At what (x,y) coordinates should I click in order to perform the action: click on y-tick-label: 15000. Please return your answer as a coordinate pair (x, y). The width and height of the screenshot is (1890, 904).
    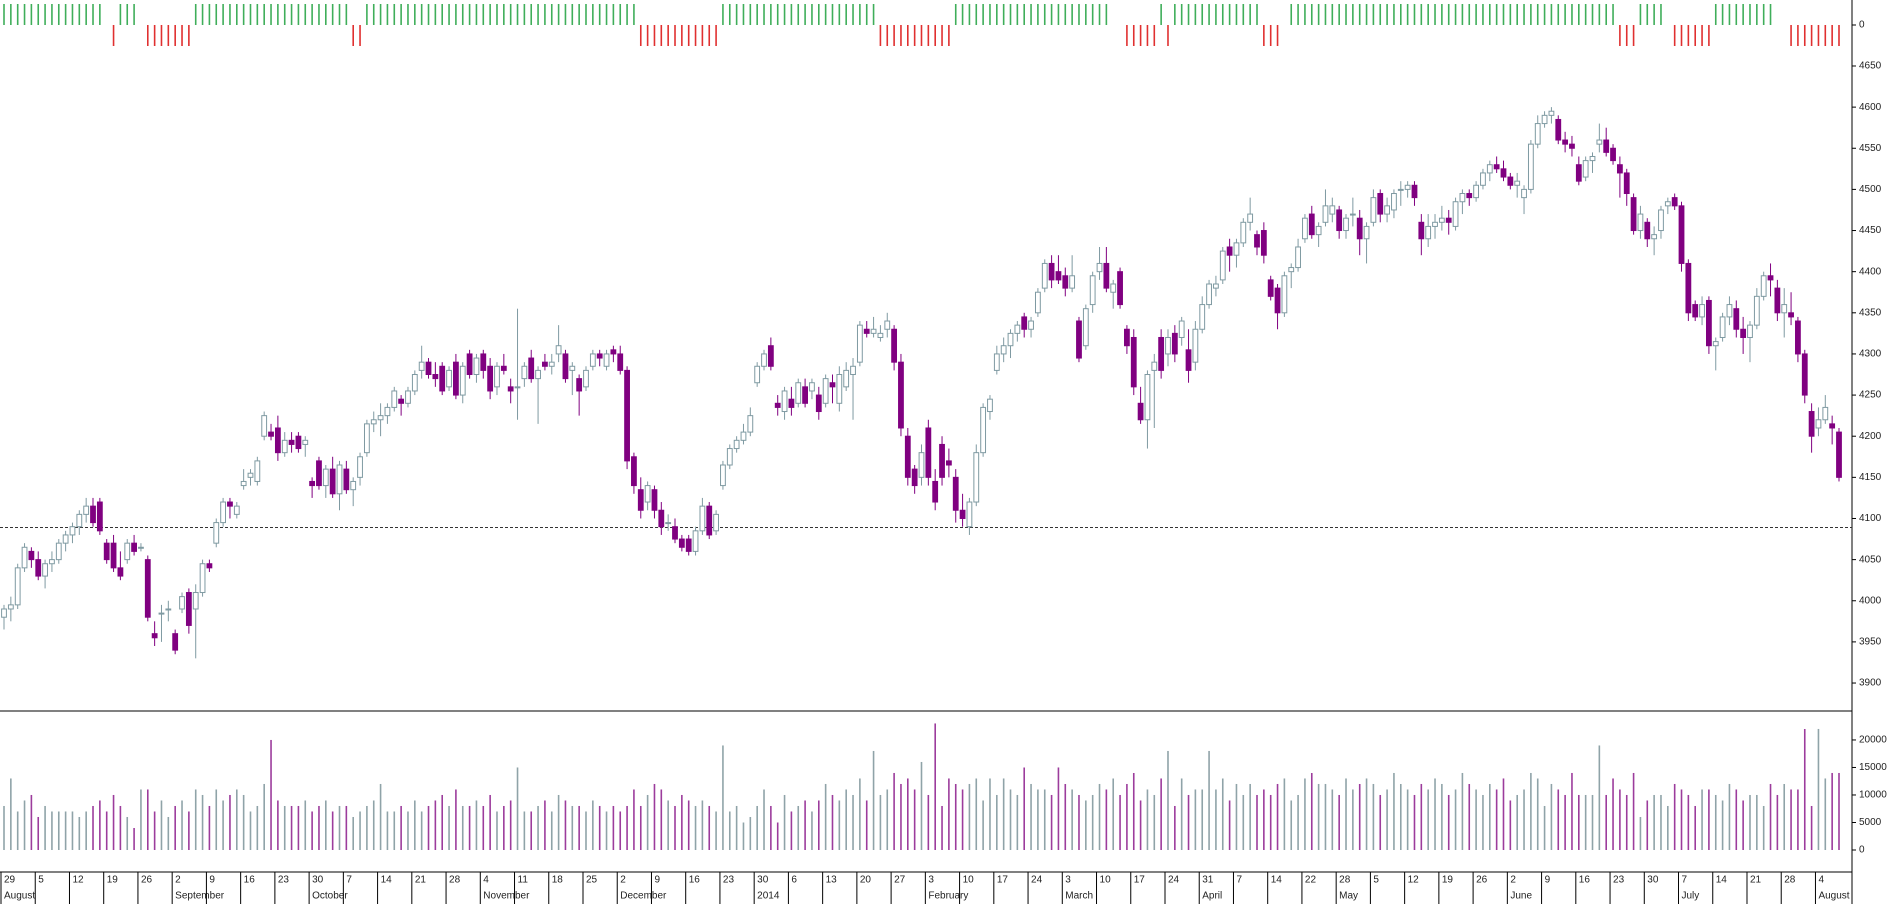
    Looking at the image, I should click on (1873, 767).